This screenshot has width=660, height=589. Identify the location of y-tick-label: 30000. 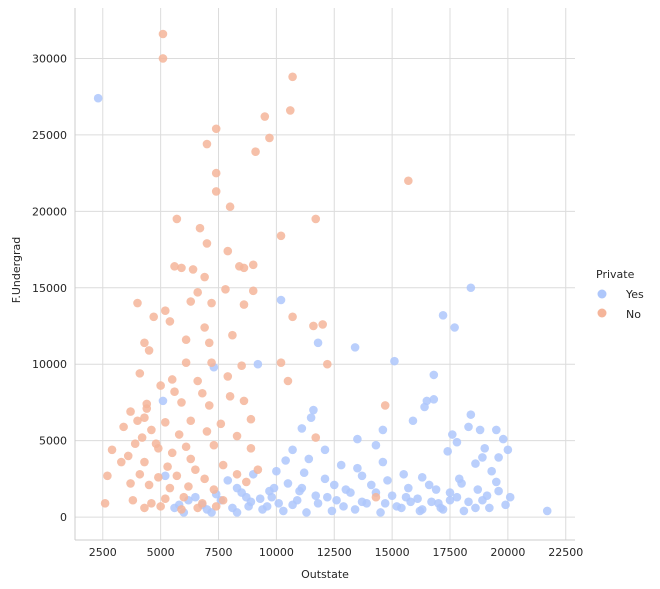
(49, 58).